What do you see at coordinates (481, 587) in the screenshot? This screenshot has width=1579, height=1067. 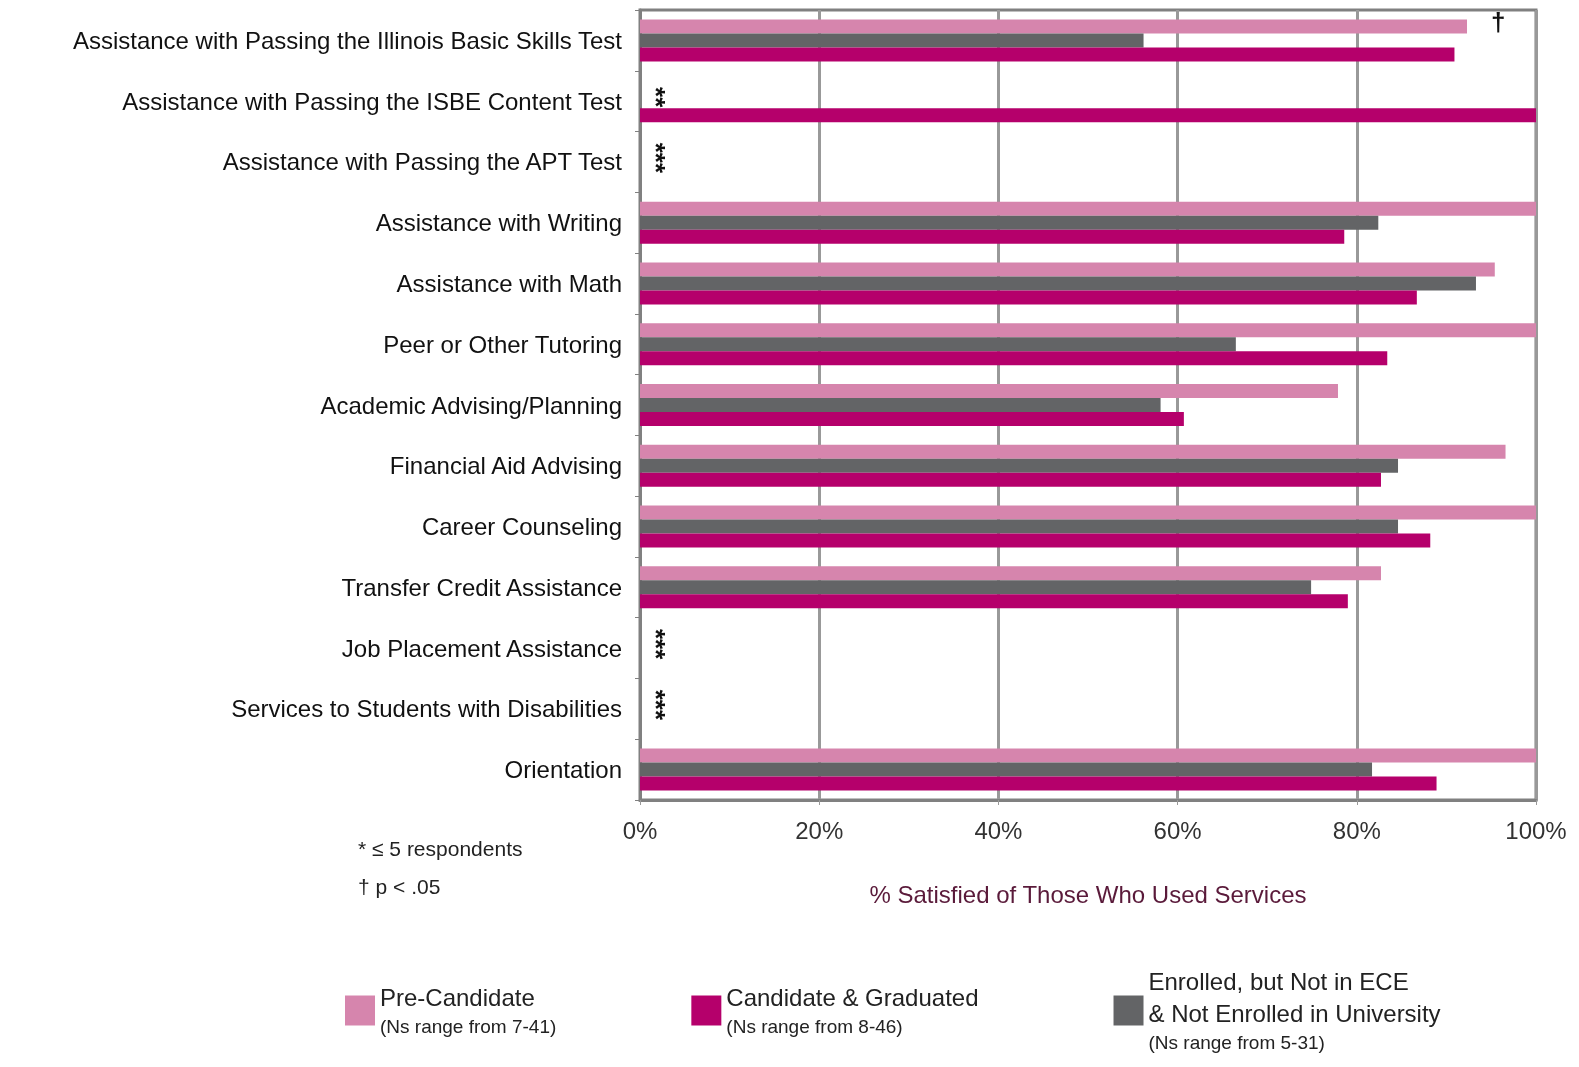 I see `y-tick-label: Transfer Credit Assistance` at bounding box center [481, 587].